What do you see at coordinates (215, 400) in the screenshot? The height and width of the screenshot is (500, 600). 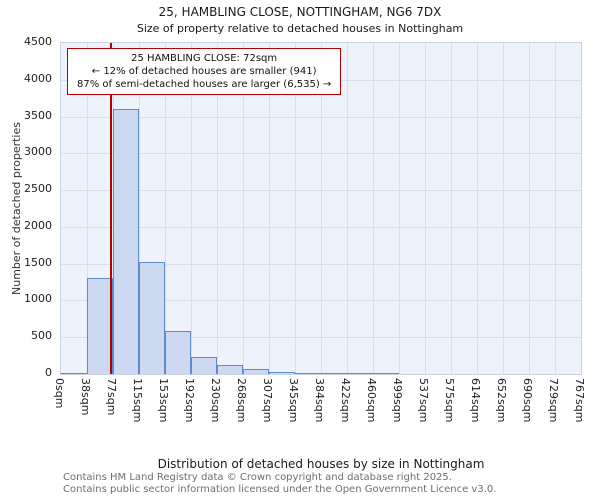 I see `x-tick-label: 230sqm` at bounding box center [215, 400].